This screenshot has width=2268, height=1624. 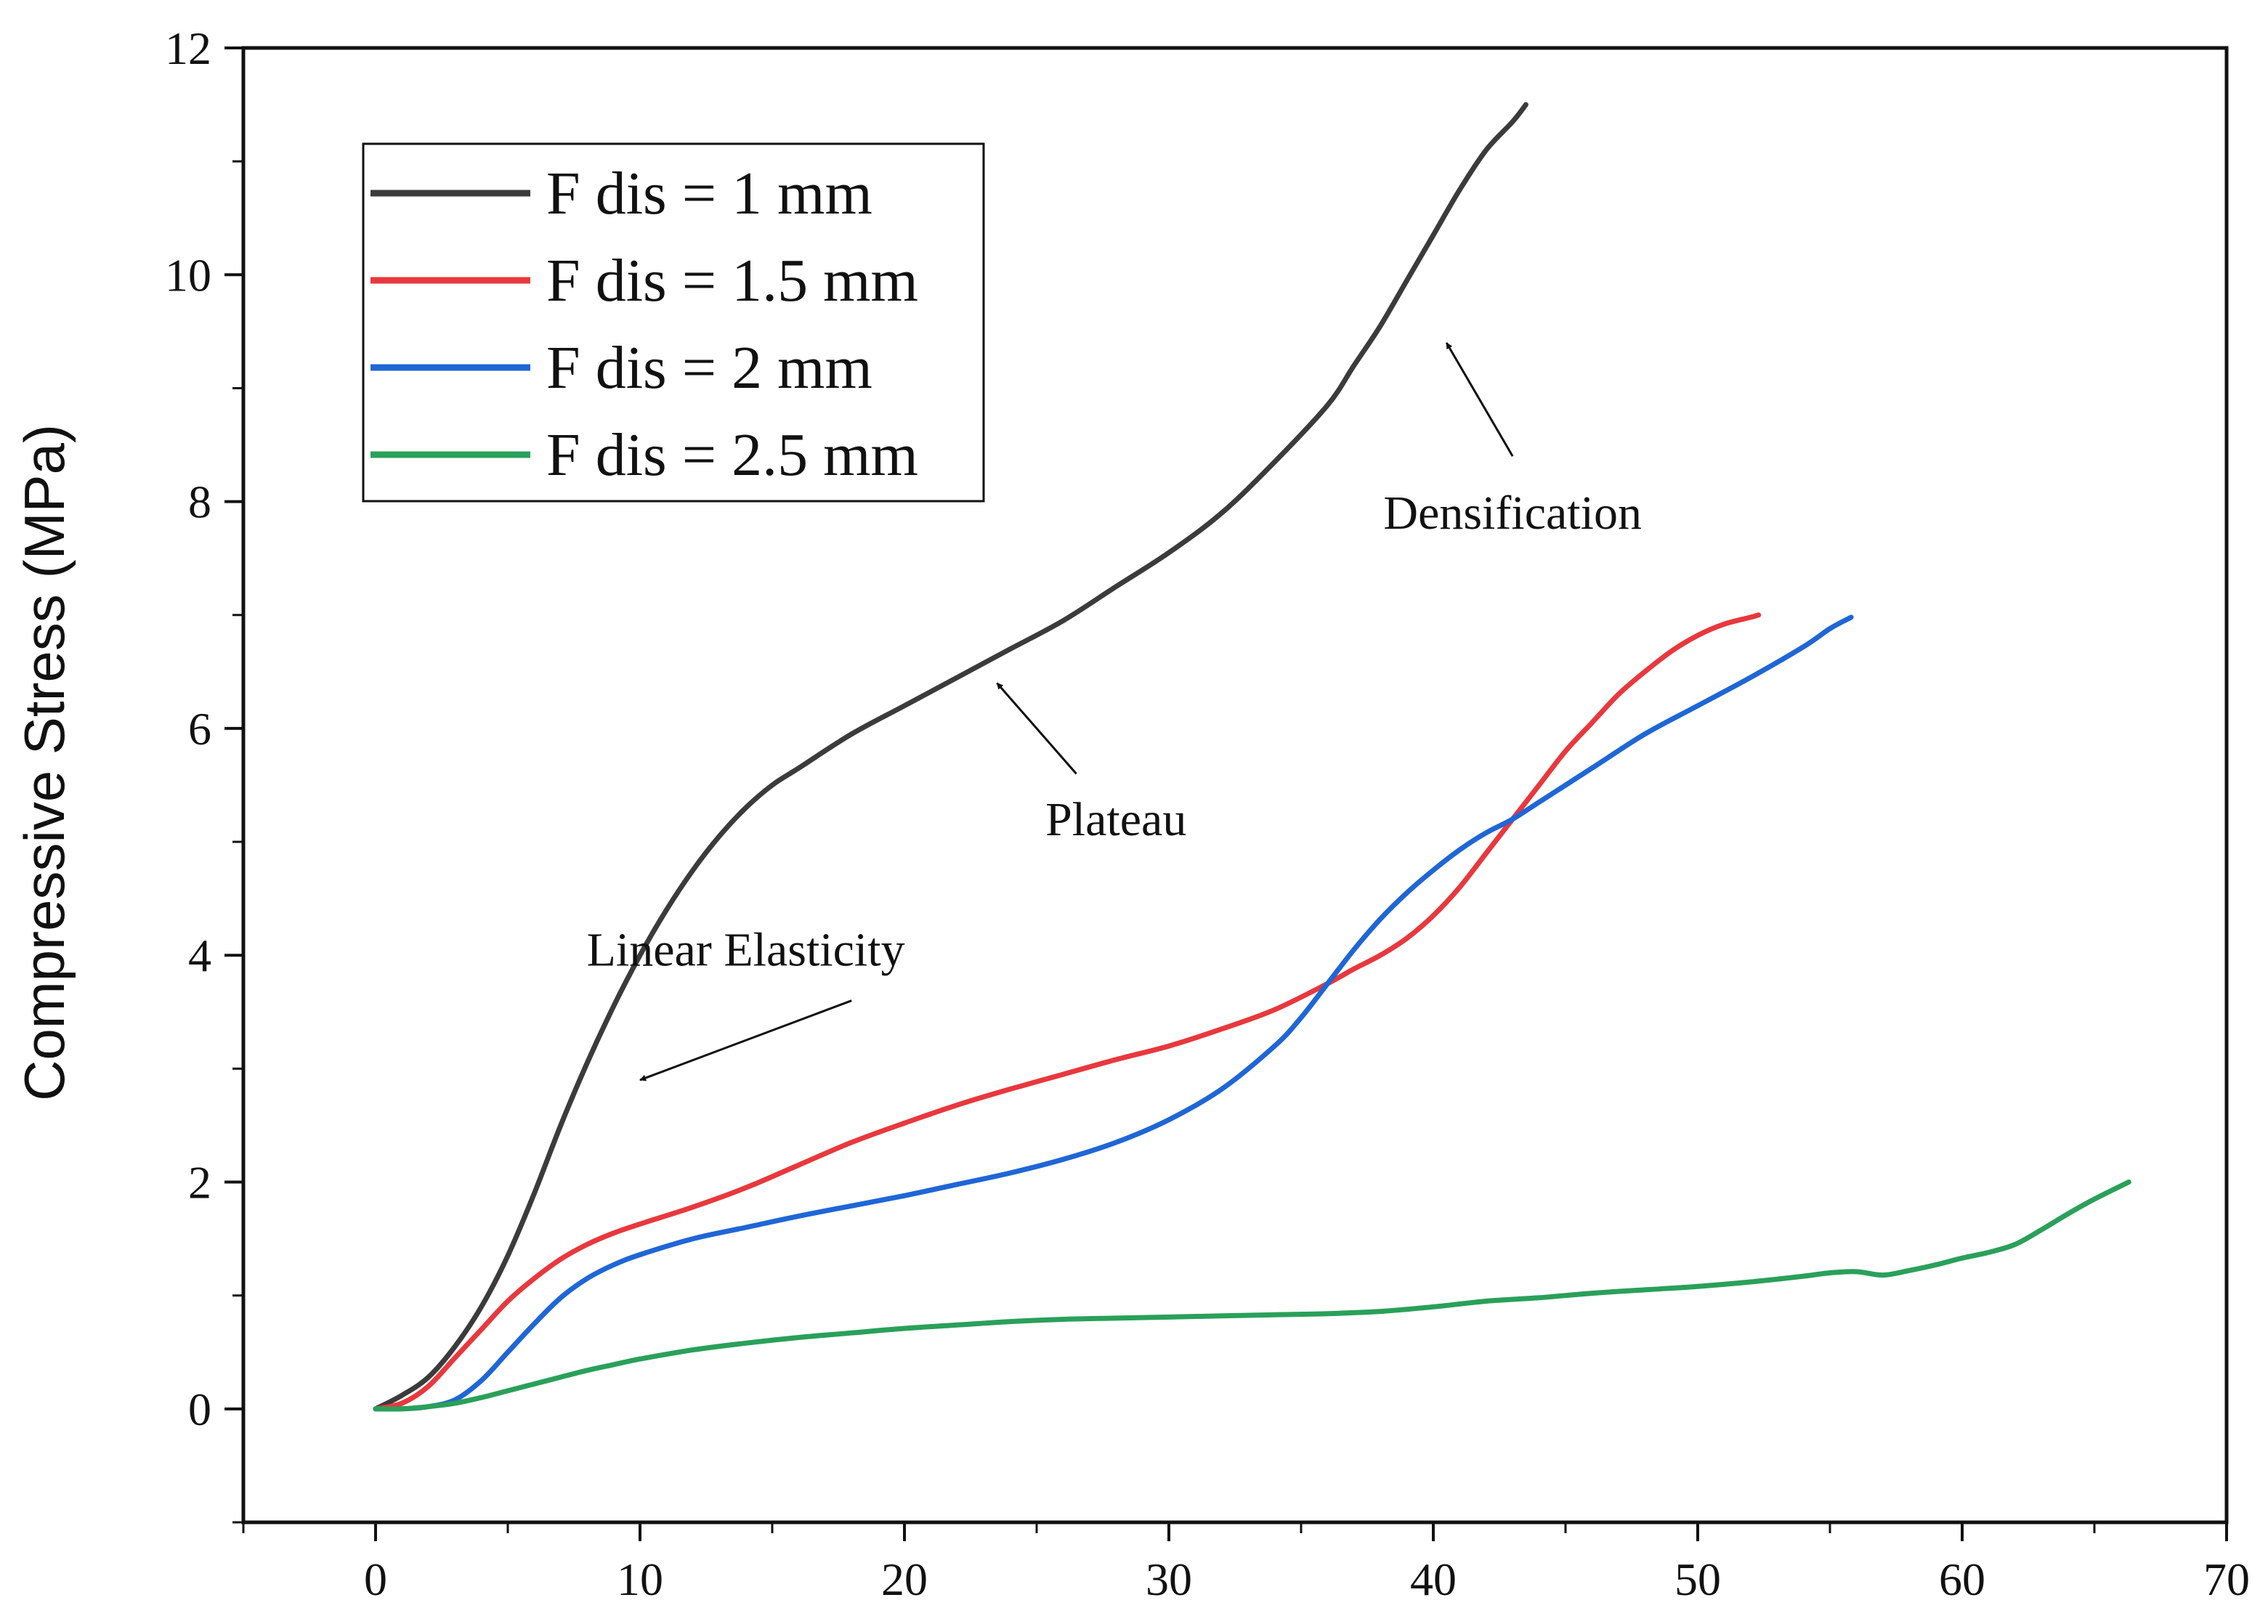 What do you see at coordinates (745, 1040) in the screenshot?
I see `annotation-arrow-linear-elasticity` at bounding box center [745, 1040].